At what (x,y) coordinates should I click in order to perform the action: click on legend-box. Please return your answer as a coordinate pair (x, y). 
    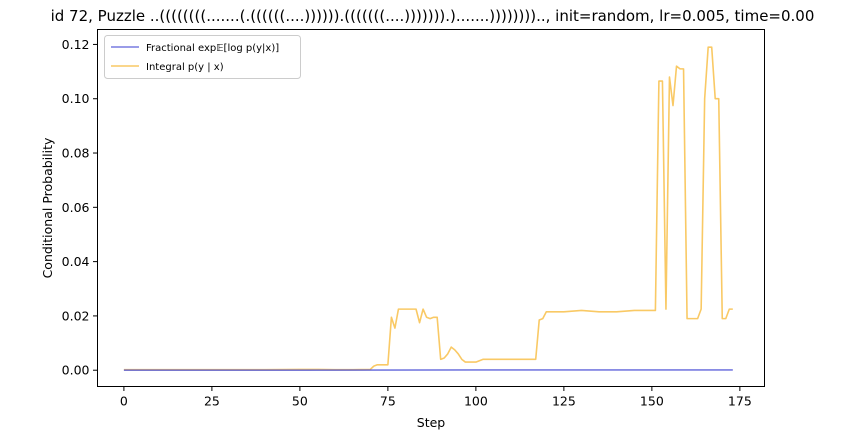
    Looking at the image, I should click on (202, 57).